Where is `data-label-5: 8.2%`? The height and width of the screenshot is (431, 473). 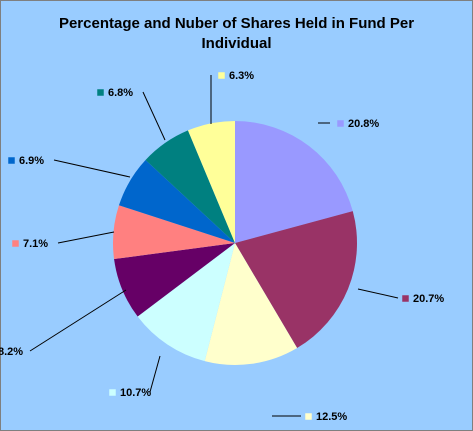 data-label-5: 8.2% is located at coordinates (11, 352).